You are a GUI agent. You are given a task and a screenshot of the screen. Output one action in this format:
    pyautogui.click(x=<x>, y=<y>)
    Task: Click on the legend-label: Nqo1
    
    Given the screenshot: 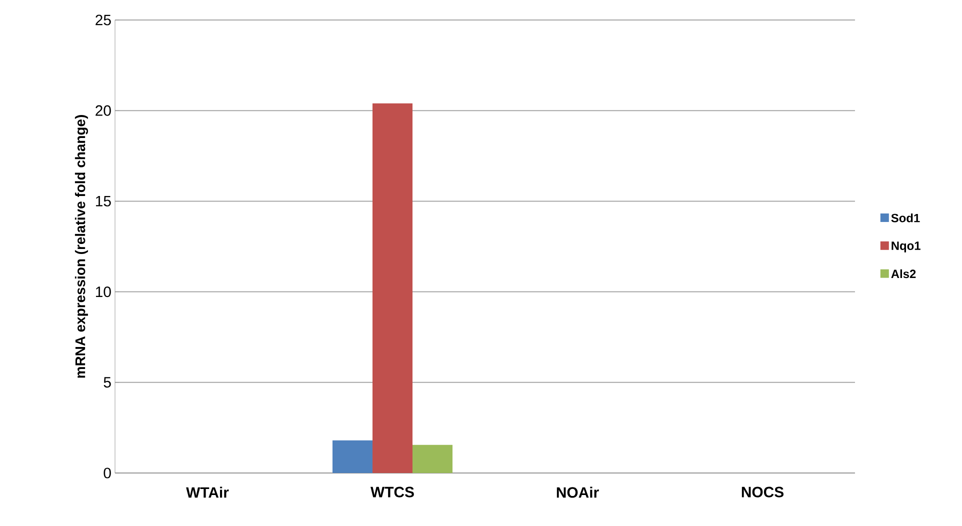 What is the action you would take?
    pyautogui.click(x=906, y=247)
    